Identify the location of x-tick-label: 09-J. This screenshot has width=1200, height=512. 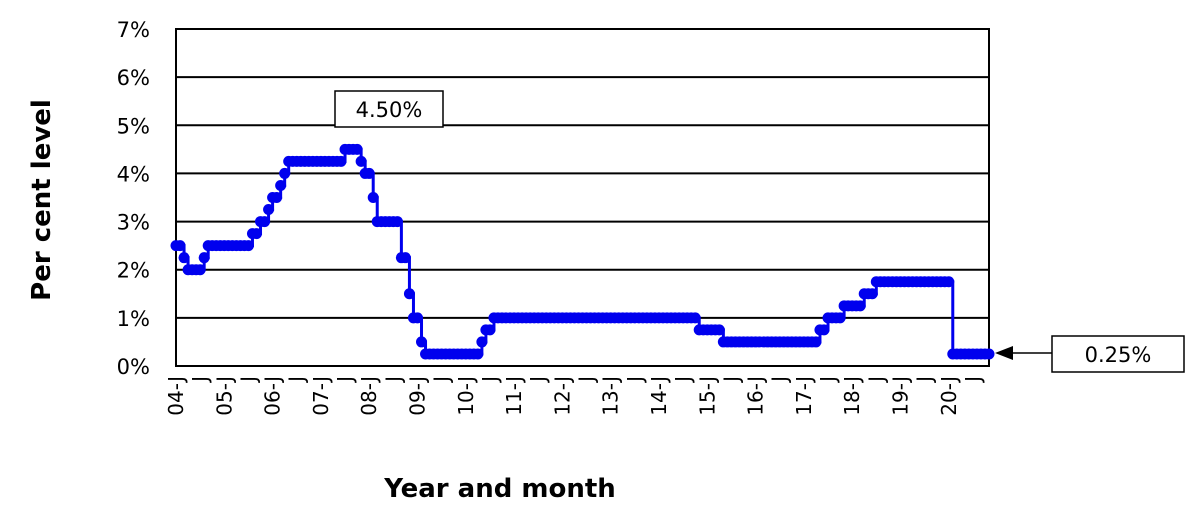
(417, 396).